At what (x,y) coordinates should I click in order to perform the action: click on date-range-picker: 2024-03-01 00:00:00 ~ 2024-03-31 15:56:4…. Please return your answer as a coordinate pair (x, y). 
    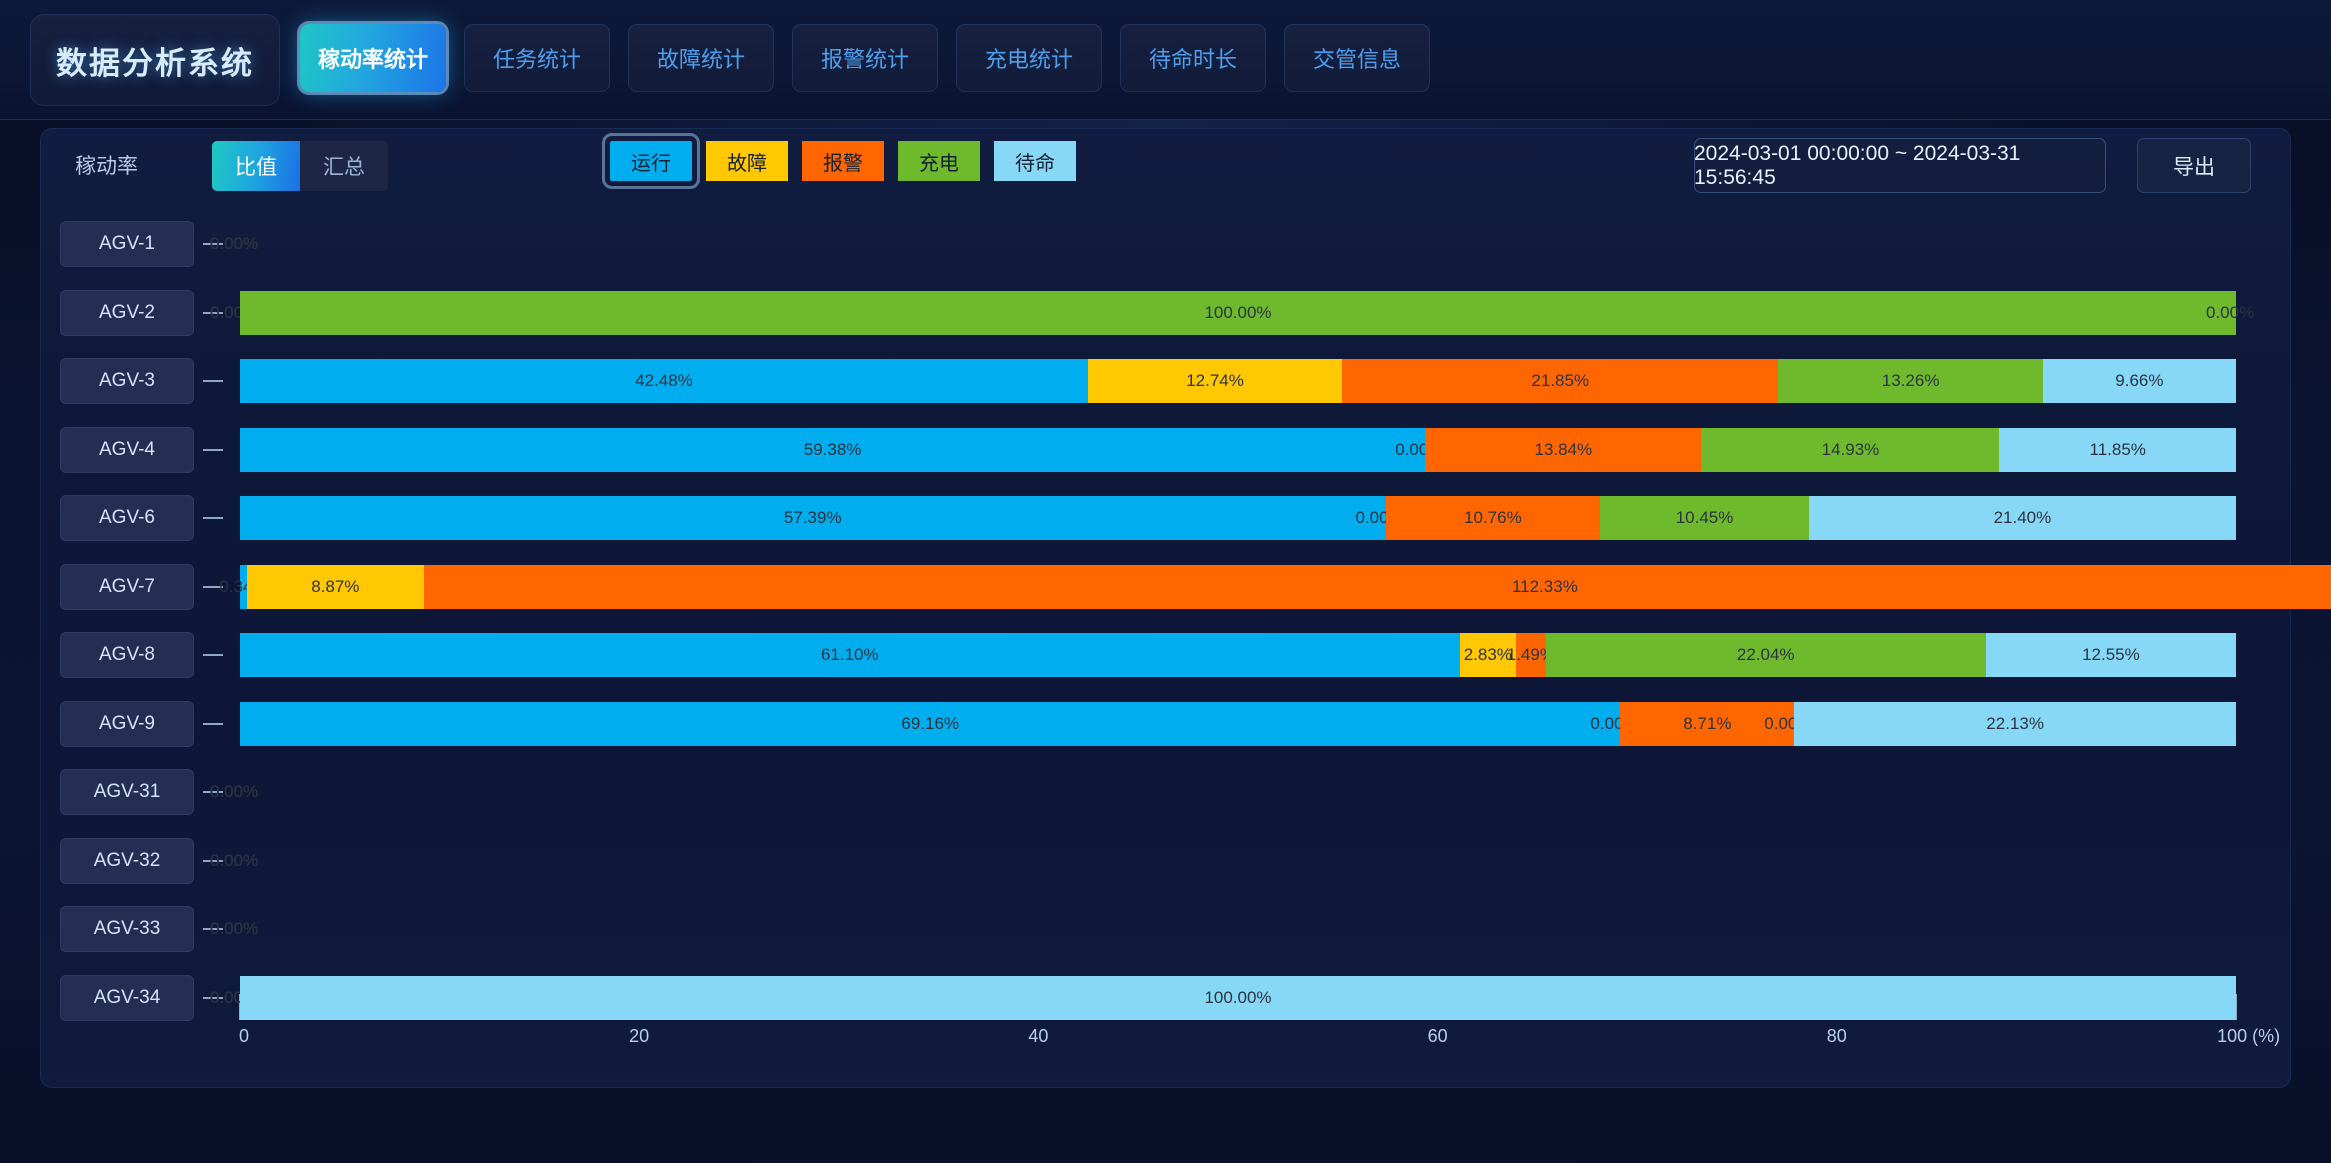
    Looking at the image, I should click on (1900, 165).